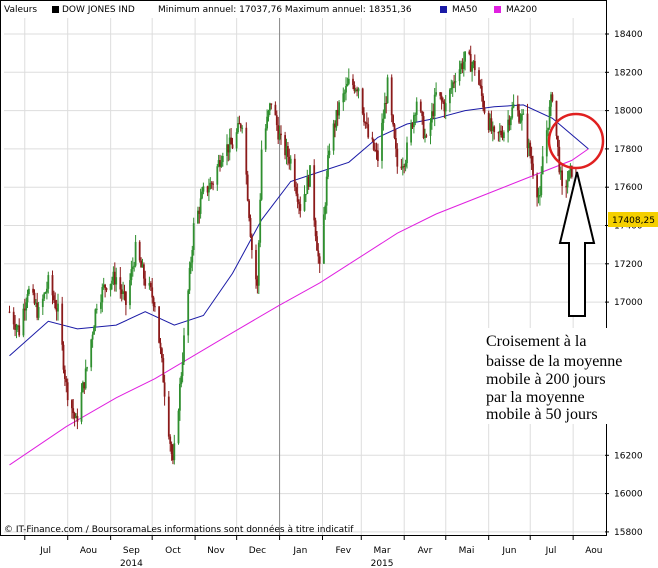  Describe the element at coordinates (536, 341) in the screenshot. I see `annotation-line-1: Croisement à la` at that location.